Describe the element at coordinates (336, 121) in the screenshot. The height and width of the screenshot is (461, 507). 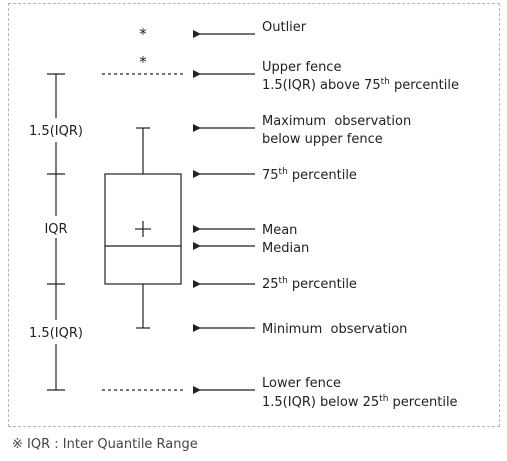
I see `label-max-obs-1: Maximum observation` at that location.